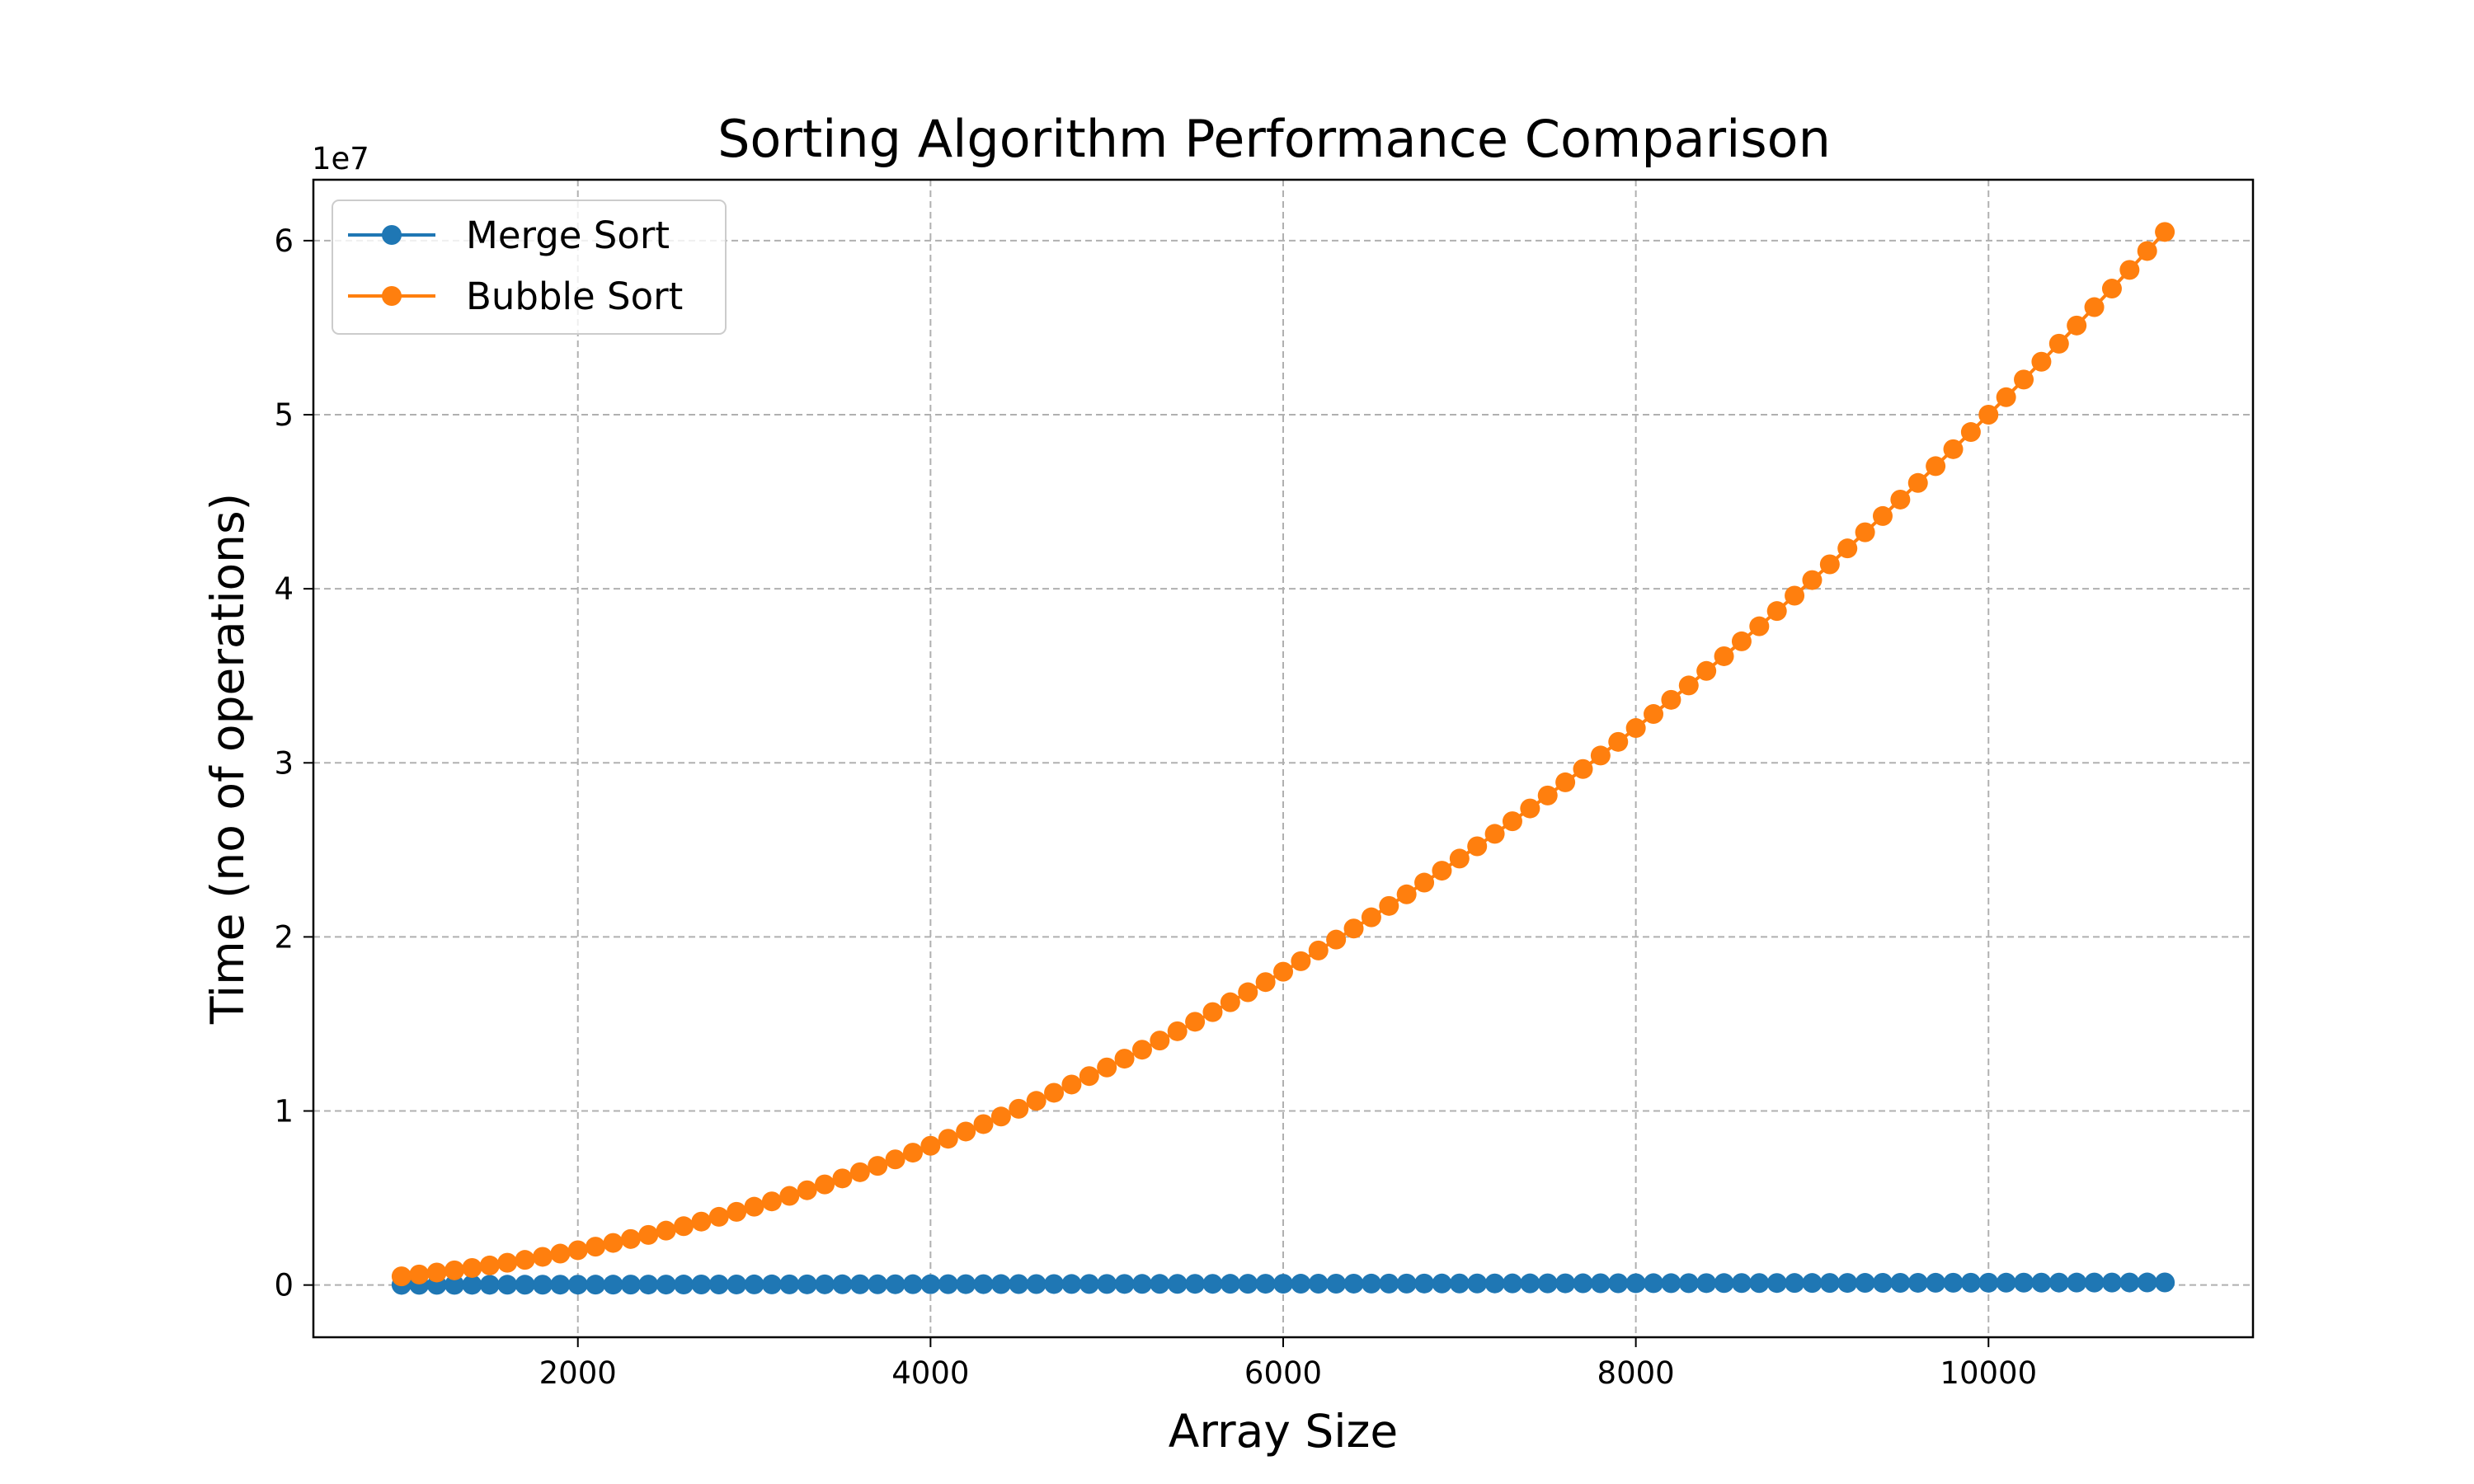  What do you see at coordinates (529, 267) in the screenshot?
I see `legend: Merge Sort Bubble Sort` at bounding box center [529, 267].